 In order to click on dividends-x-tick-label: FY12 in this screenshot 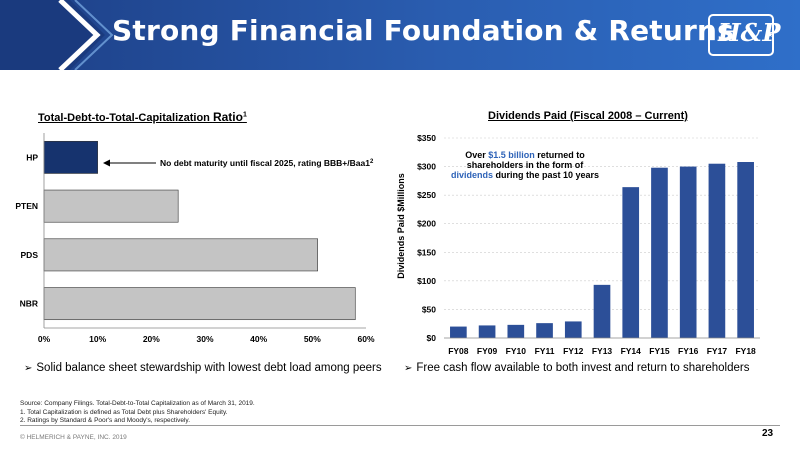, I will do `click(573, 351)`.